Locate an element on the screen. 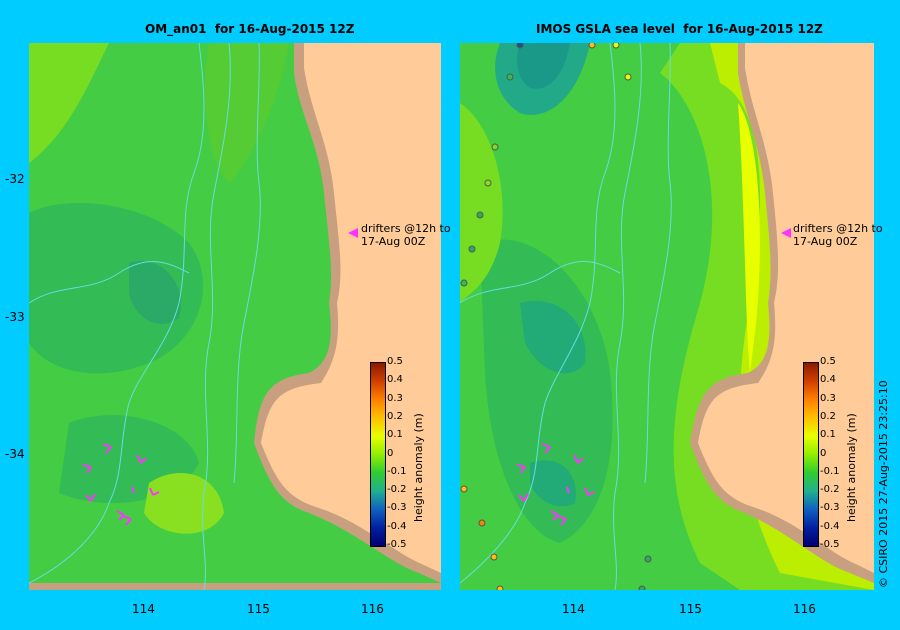 Image resolution: width=900 pixels, height=630 pixels. y-tick-label: -33 is located at coordinates (15, 317).